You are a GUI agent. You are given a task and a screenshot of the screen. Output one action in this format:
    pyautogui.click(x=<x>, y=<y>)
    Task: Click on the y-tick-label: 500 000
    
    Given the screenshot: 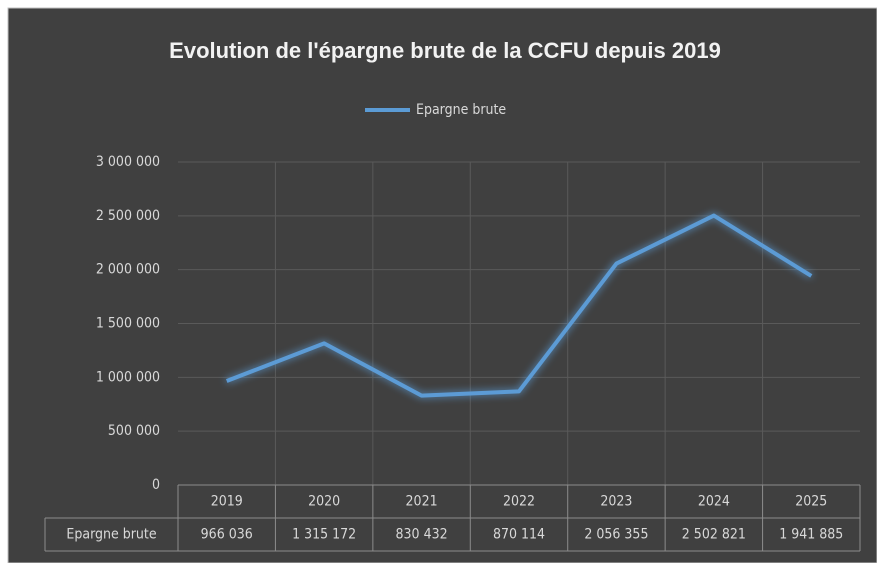 What is the action you would take?
    pyautogui.click(x=134, y=431)
    